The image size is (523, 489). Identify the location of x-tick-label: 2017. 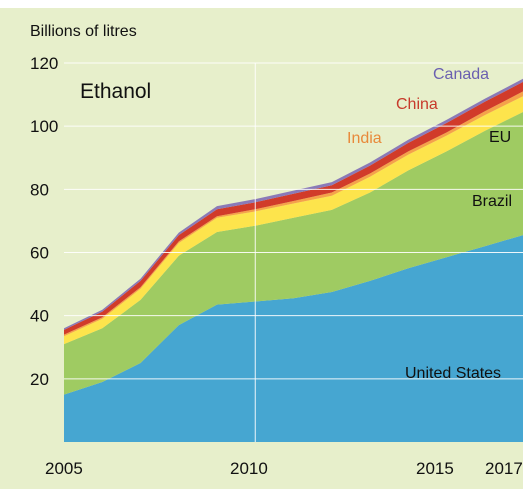
(504, 468).